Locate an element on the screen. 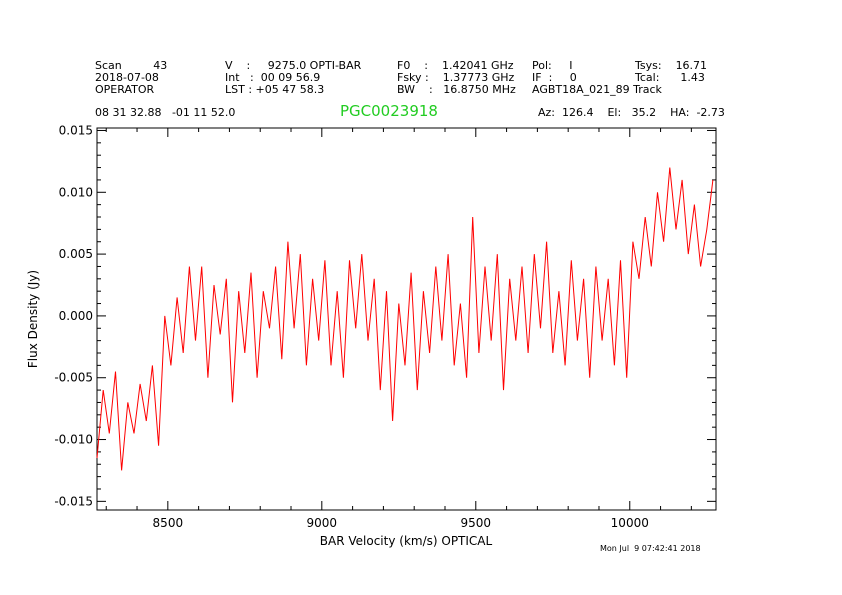  y-axis-title: Flux Density (Jy) is located at coordinates (33, 319).